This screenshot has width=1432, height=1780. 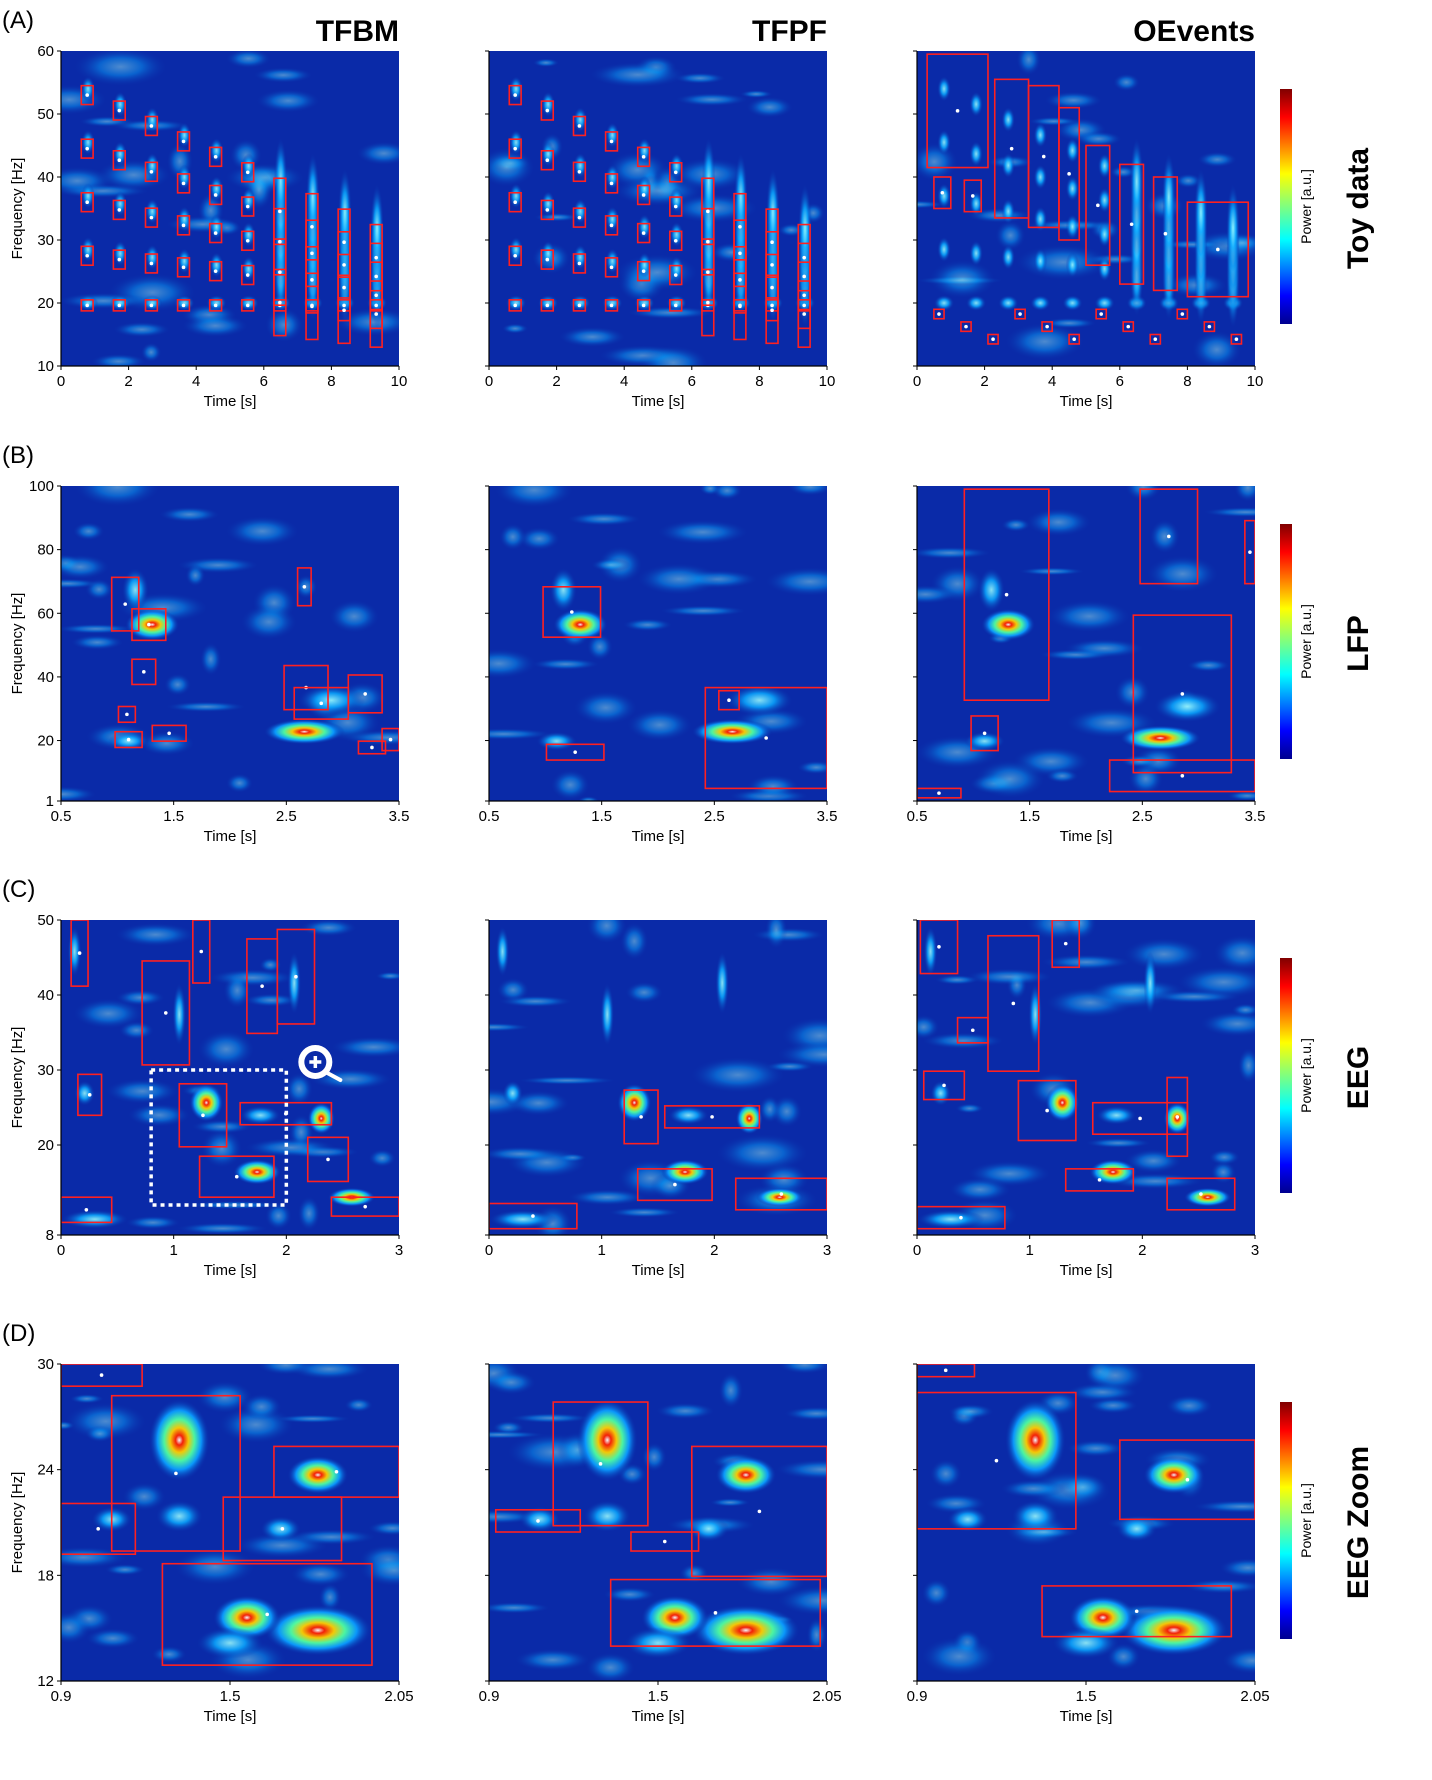 What do you see at coordinates (399, 381) in the screenshot?
I see `x-tick-label: 10` at bounding box center [399, 381].